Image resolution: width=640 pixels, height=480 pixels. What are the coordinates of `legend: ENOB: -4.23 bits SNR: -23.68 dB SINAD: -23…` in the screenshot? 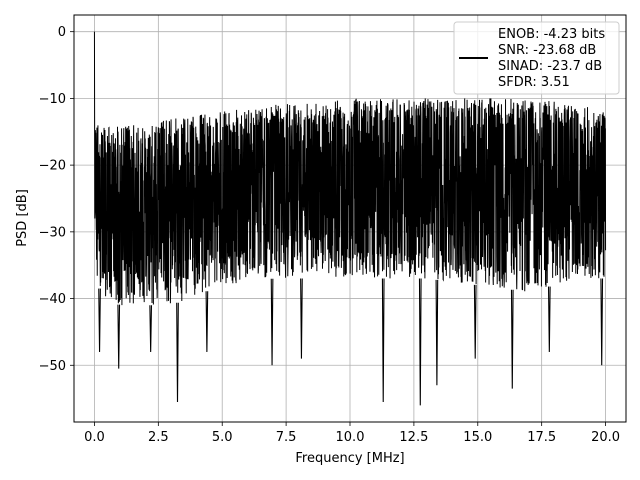 It's located at (536, 58).